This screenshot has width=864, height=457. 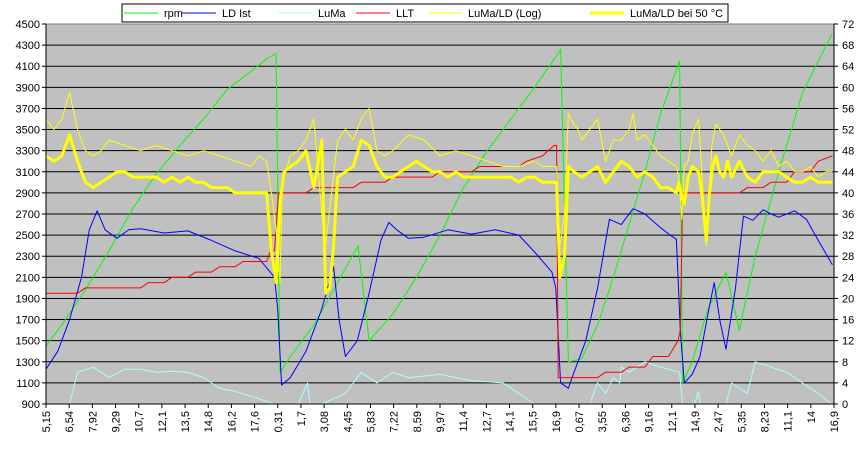 I want to click on y-right-tick-label: 36, so click(x=848, y=215).